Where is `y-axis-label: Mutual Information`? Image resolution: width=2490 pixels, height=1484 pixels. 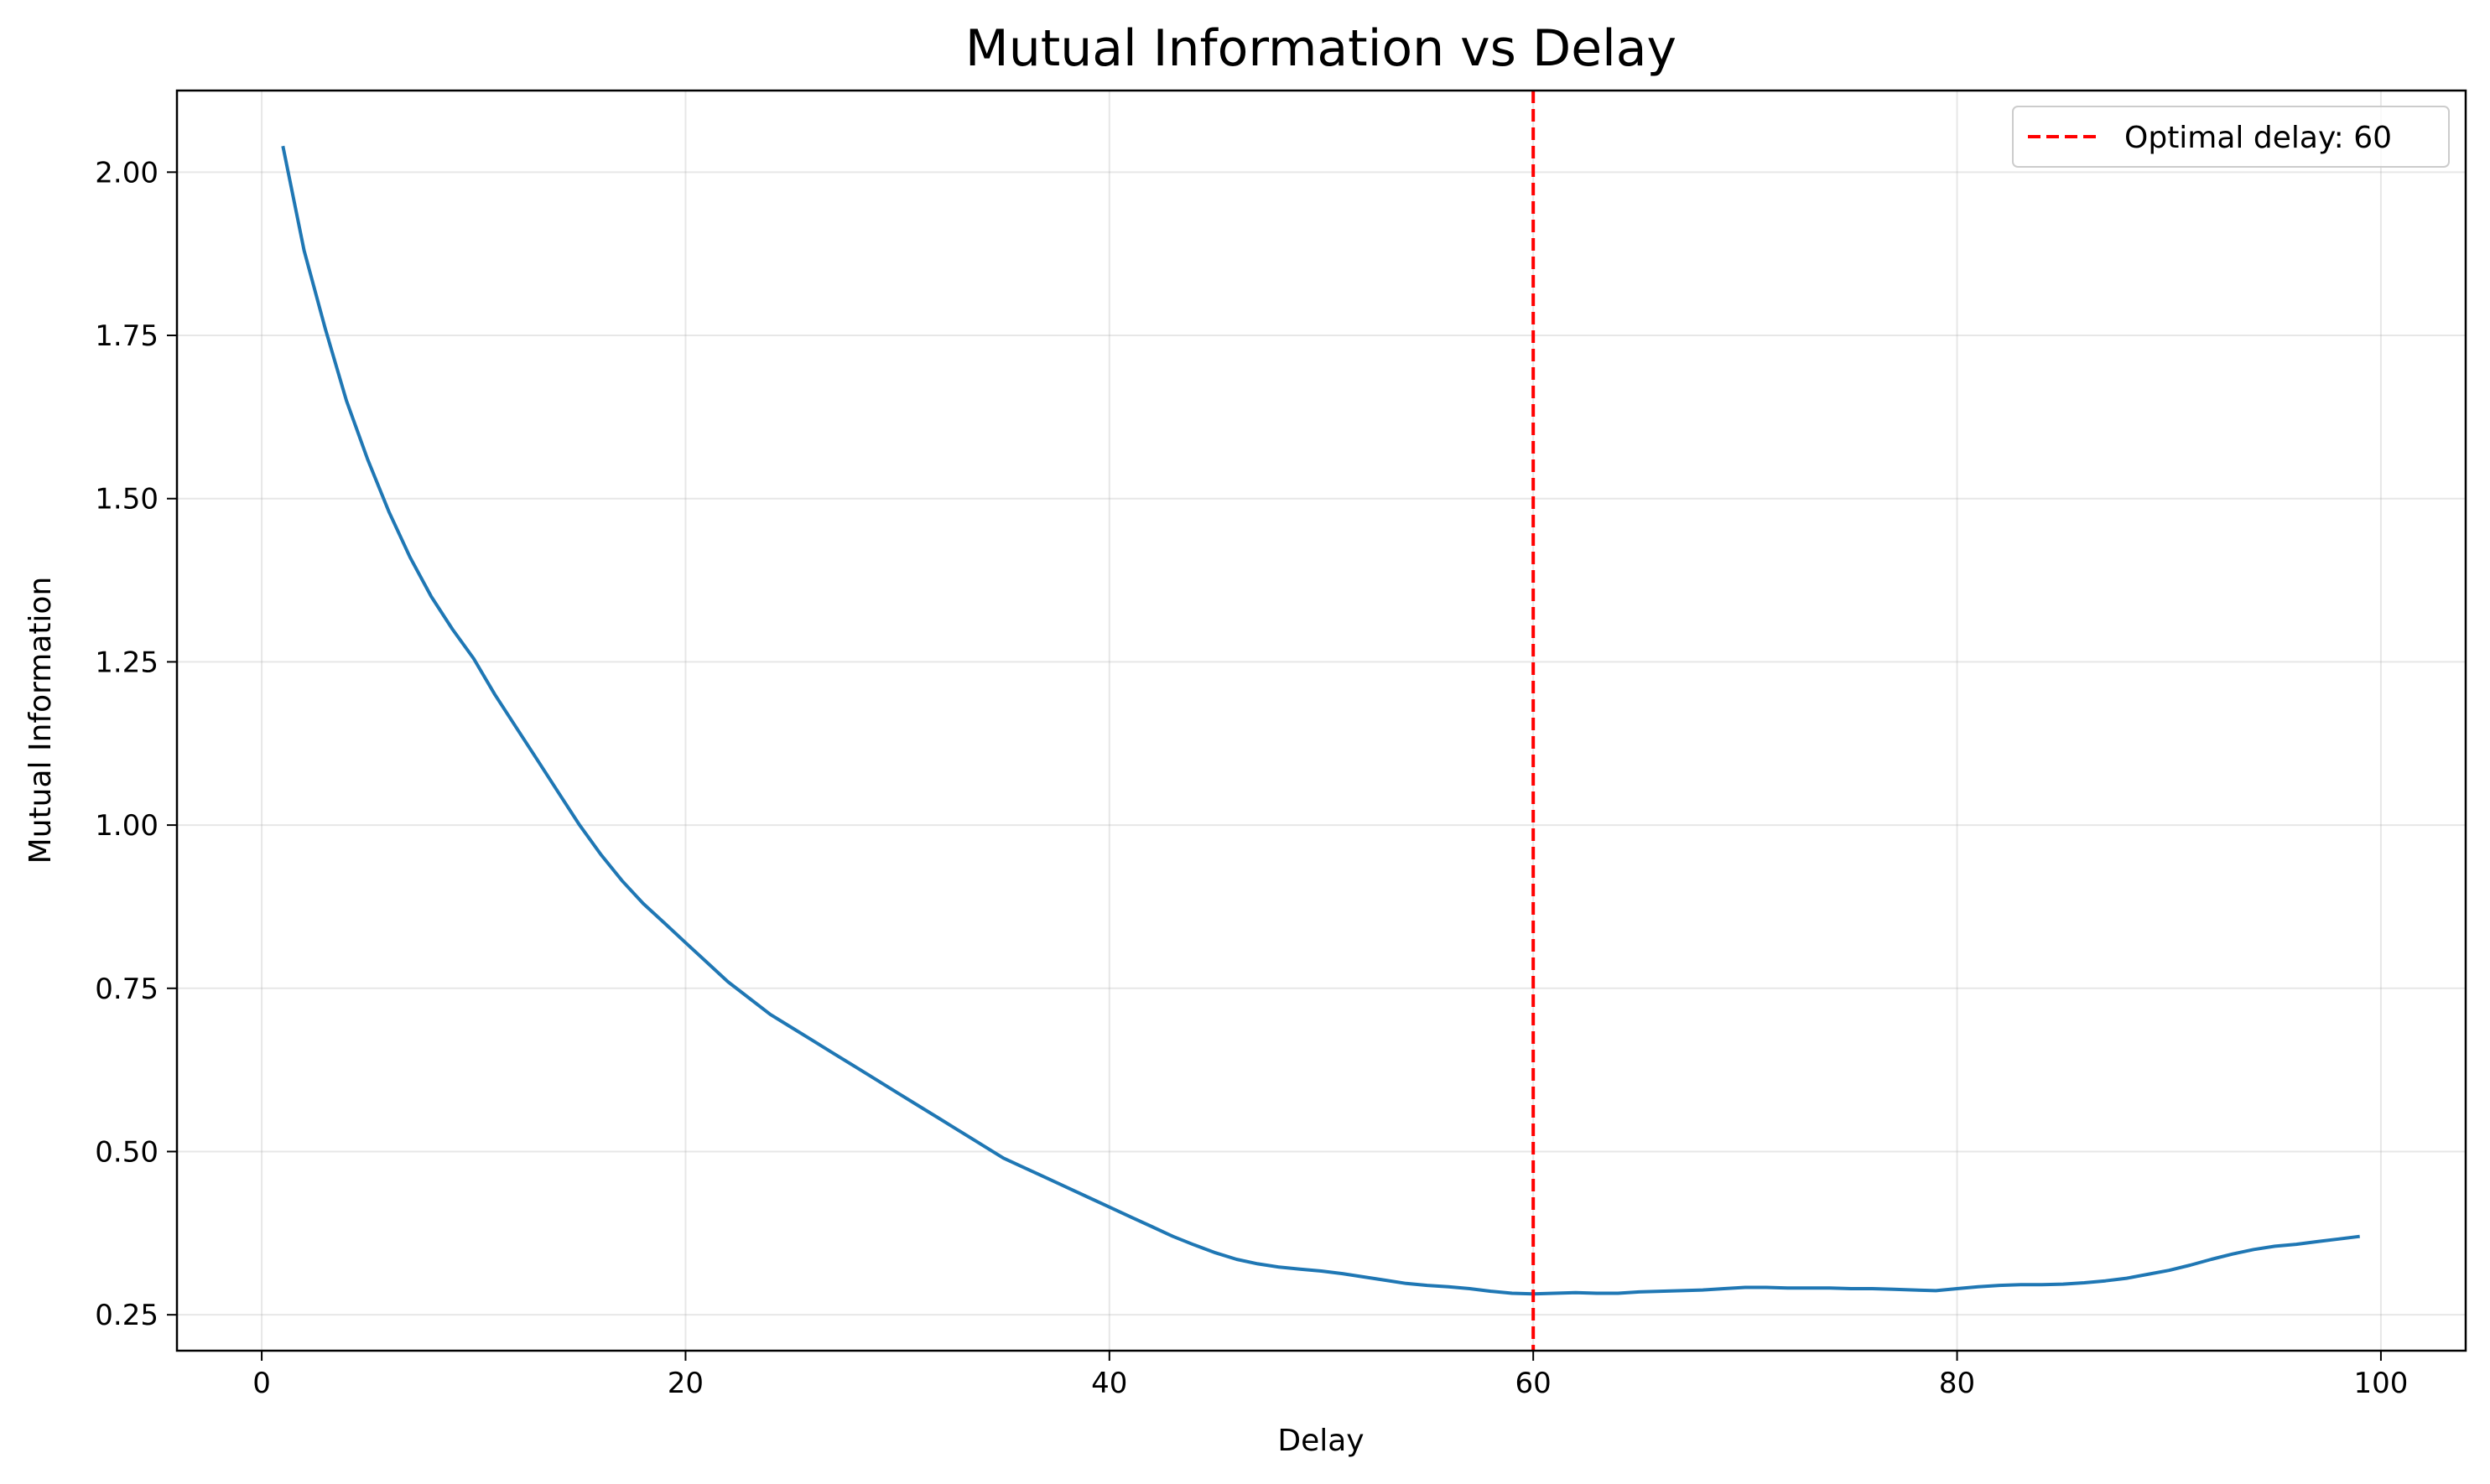
y-axis-label: Mutual Information is located at coordinates (40, 720).